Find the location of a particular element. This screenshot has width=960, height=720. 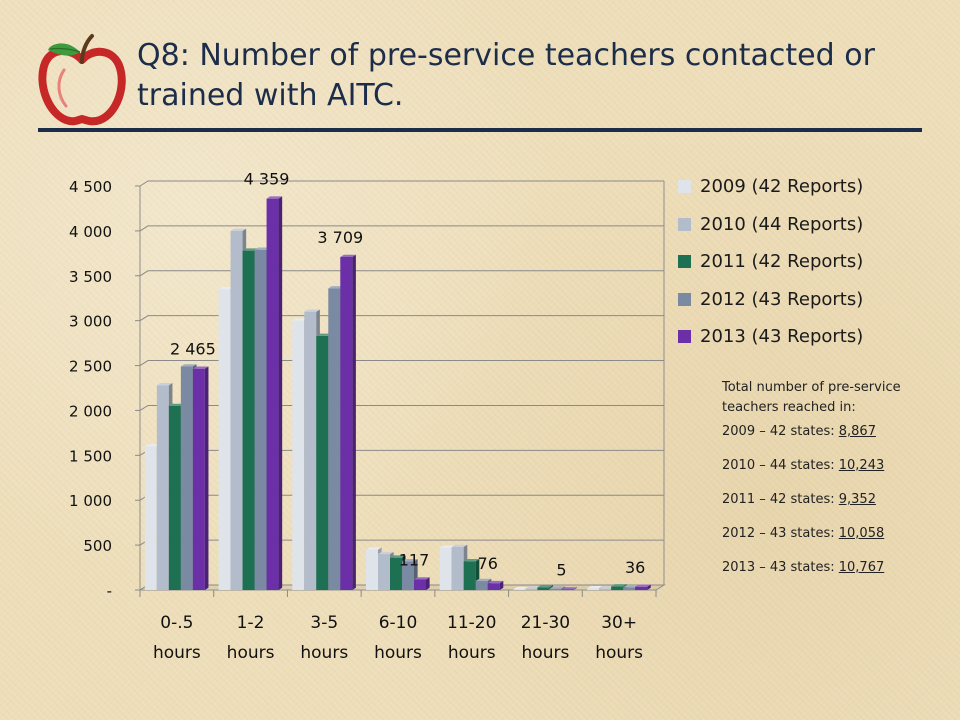

data-label: 2 465 is located at coordinates (193, 349).